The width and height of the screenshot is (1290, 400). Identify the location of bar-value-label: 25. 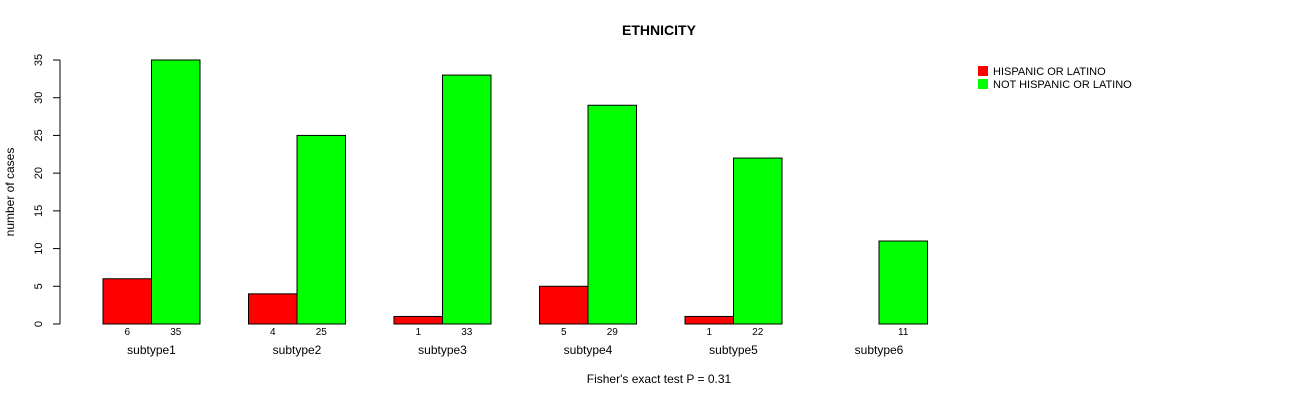
(322, 332).